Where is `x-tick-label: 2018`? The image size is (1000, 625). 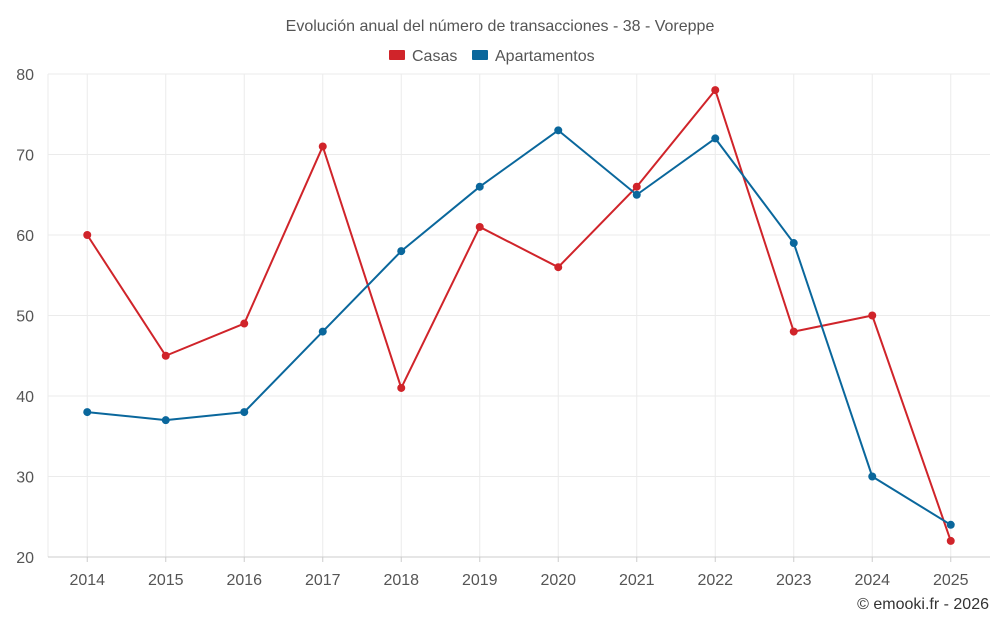
x-tick-label: 2018 is located at coordinates (401, 580).